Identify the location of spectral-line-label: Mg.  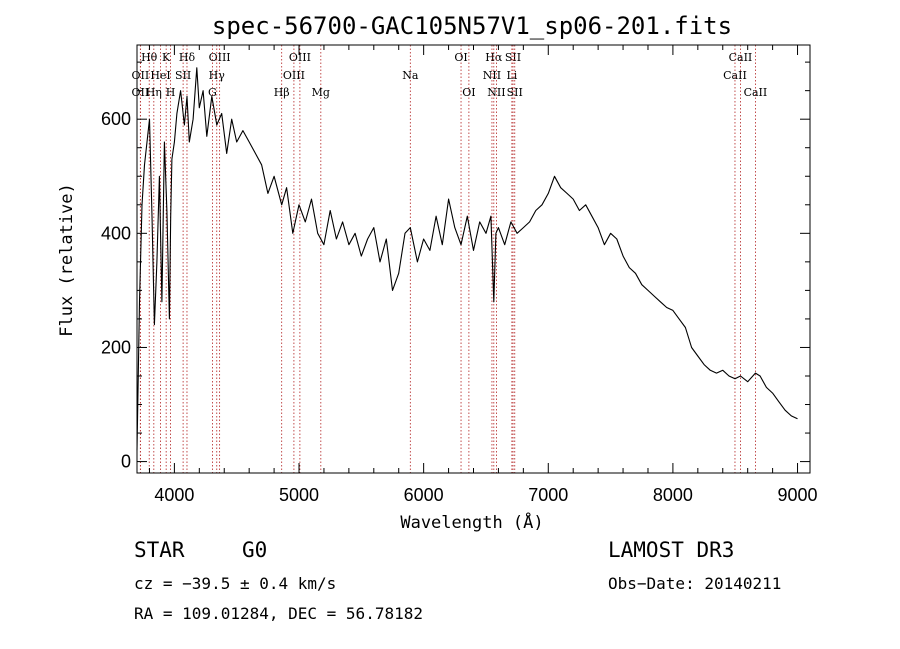
(321, 92).